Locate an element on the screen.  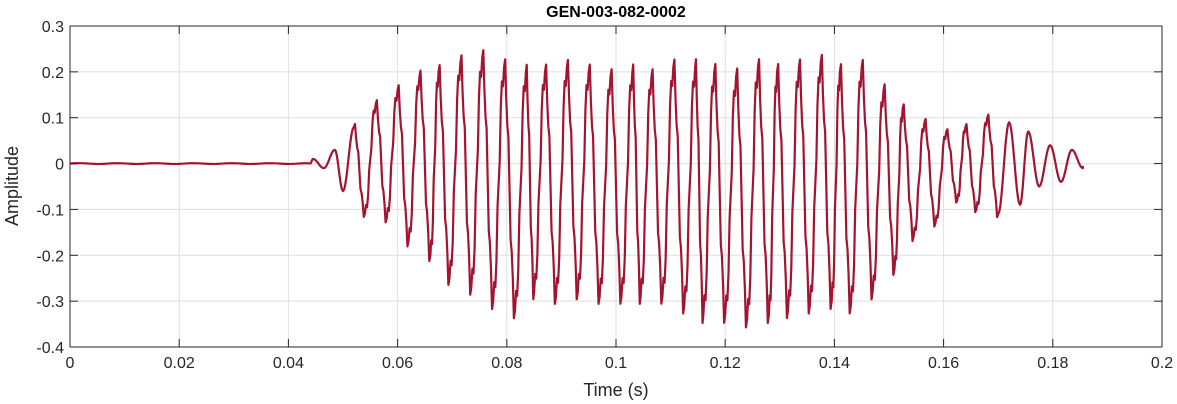
x-tick-label: 0.1 is located at coordinates (616, 363).